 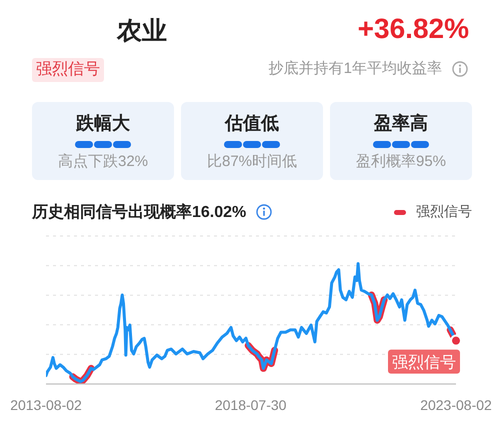 What do you see at coordinates (103, 123) in the screenshot?
I see `text: 跌幅大` at bounding box center [103, 123].